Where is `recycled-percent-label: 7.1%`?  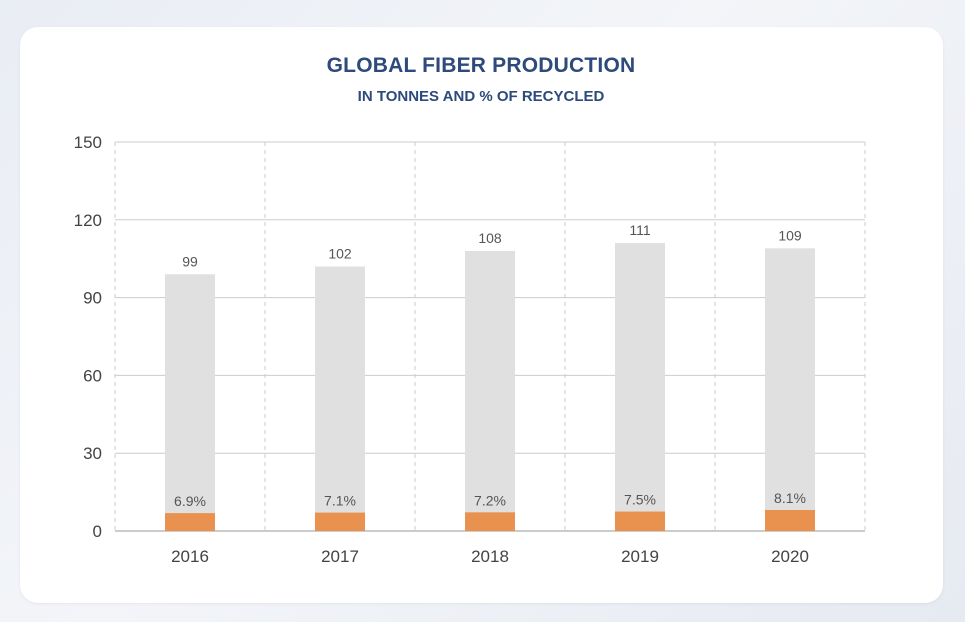 recycled-percent-label: 7.1% is located at coordinates (340, 501).